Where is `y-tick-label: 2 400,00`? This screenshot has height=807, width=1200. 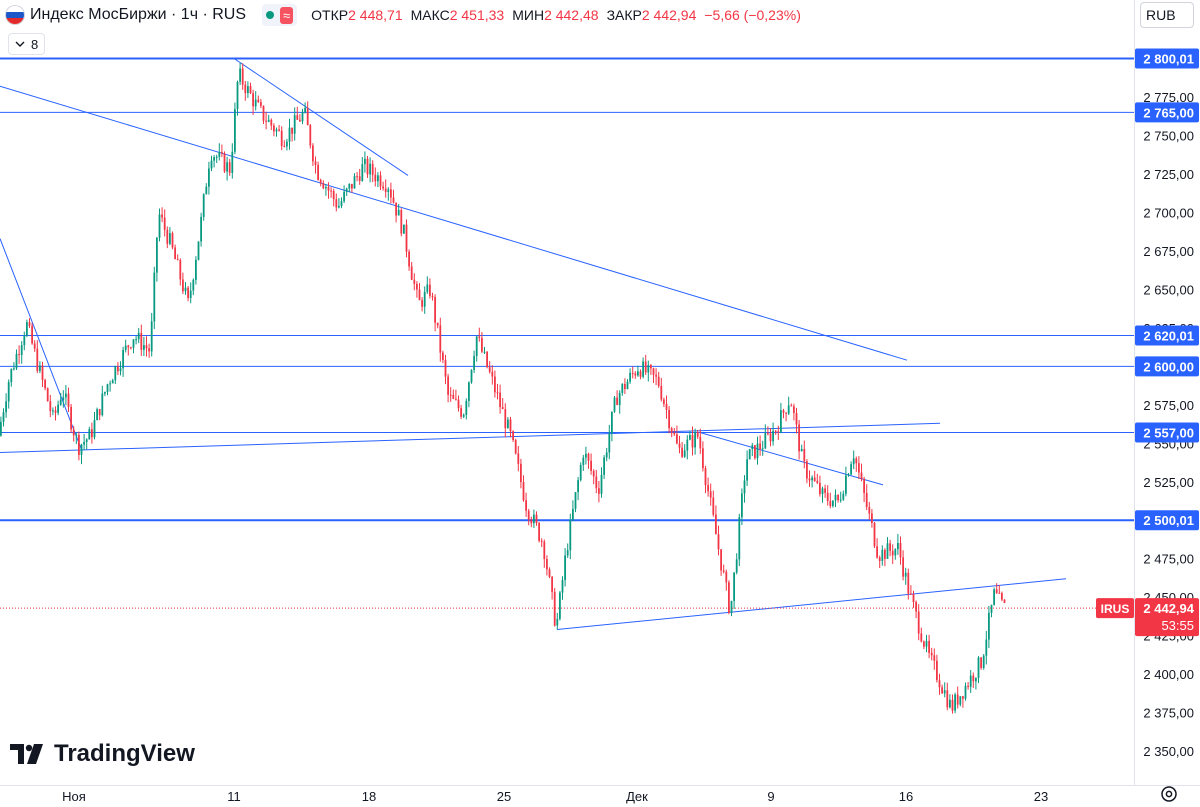
y-tick-label: 2 400,00 is located at coordinates (1168, 674).